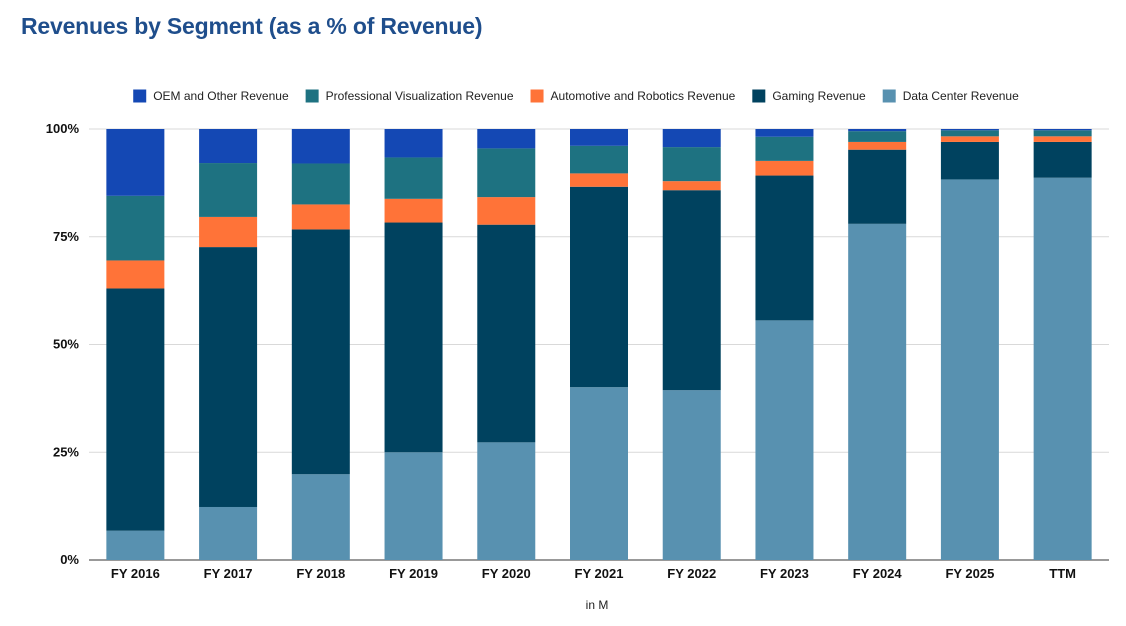 This screenshot has height=626, width=1126. Describe the element at coordinates (969, 133) in the screenshot. I see `bar-professional-visualization-revenue-fy-2025` at that location.